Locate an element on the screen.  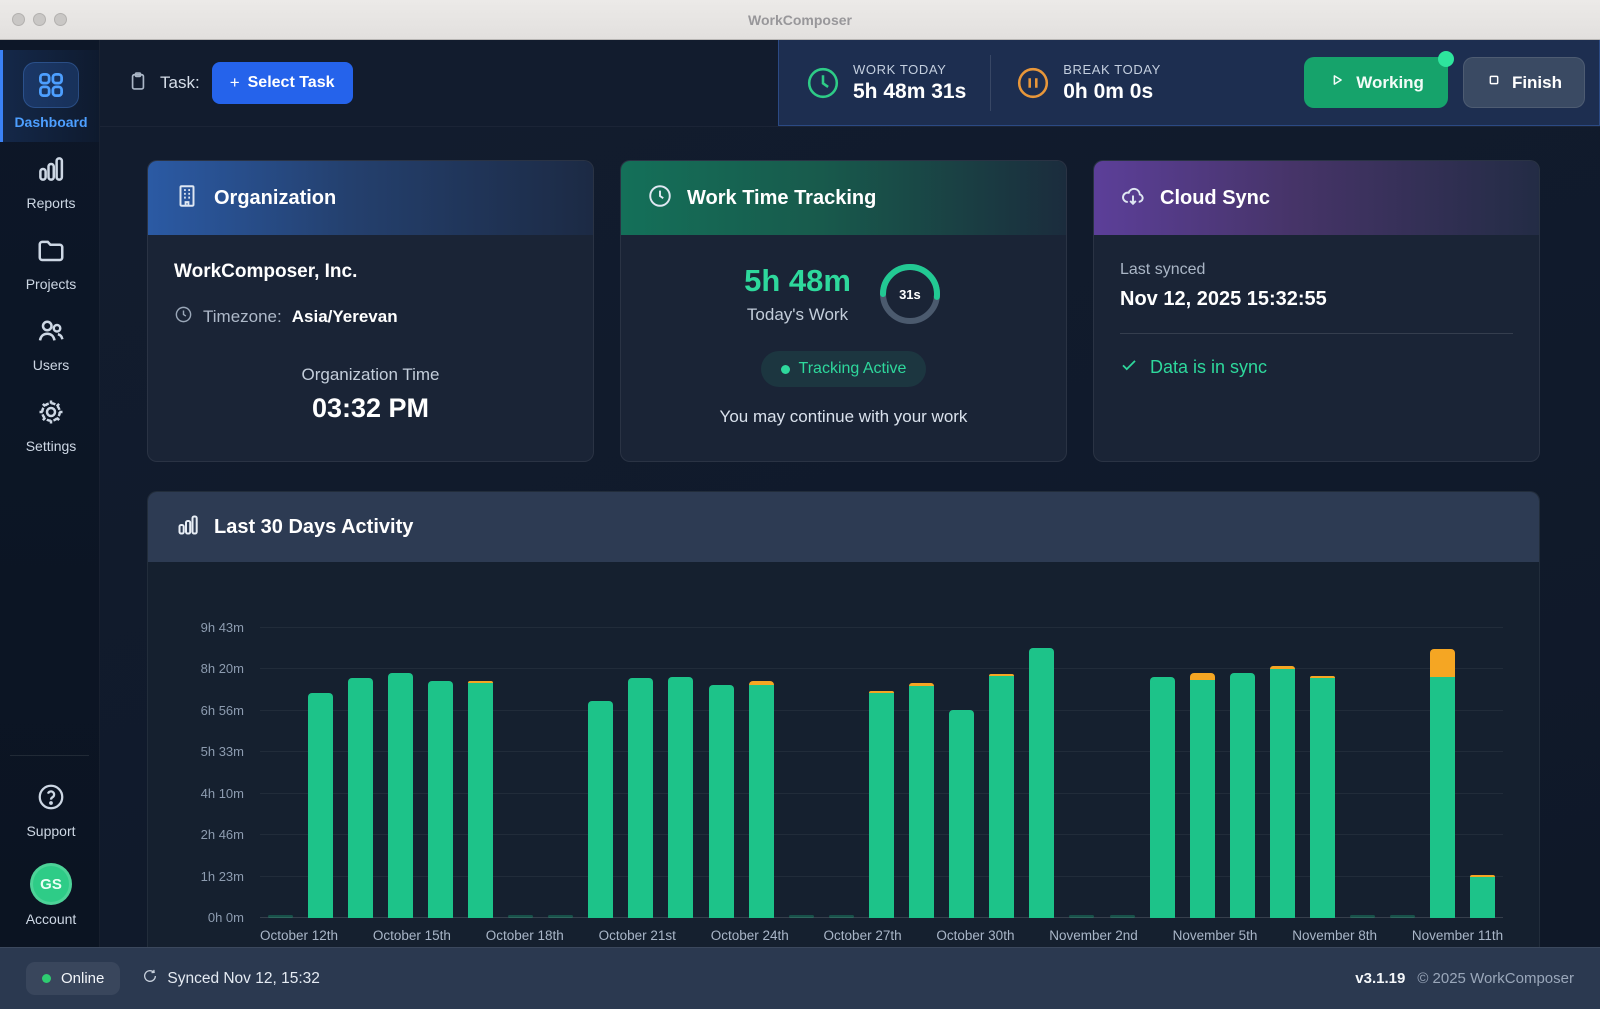
seconds-ring: 31s is located at coordinates (910, 294).